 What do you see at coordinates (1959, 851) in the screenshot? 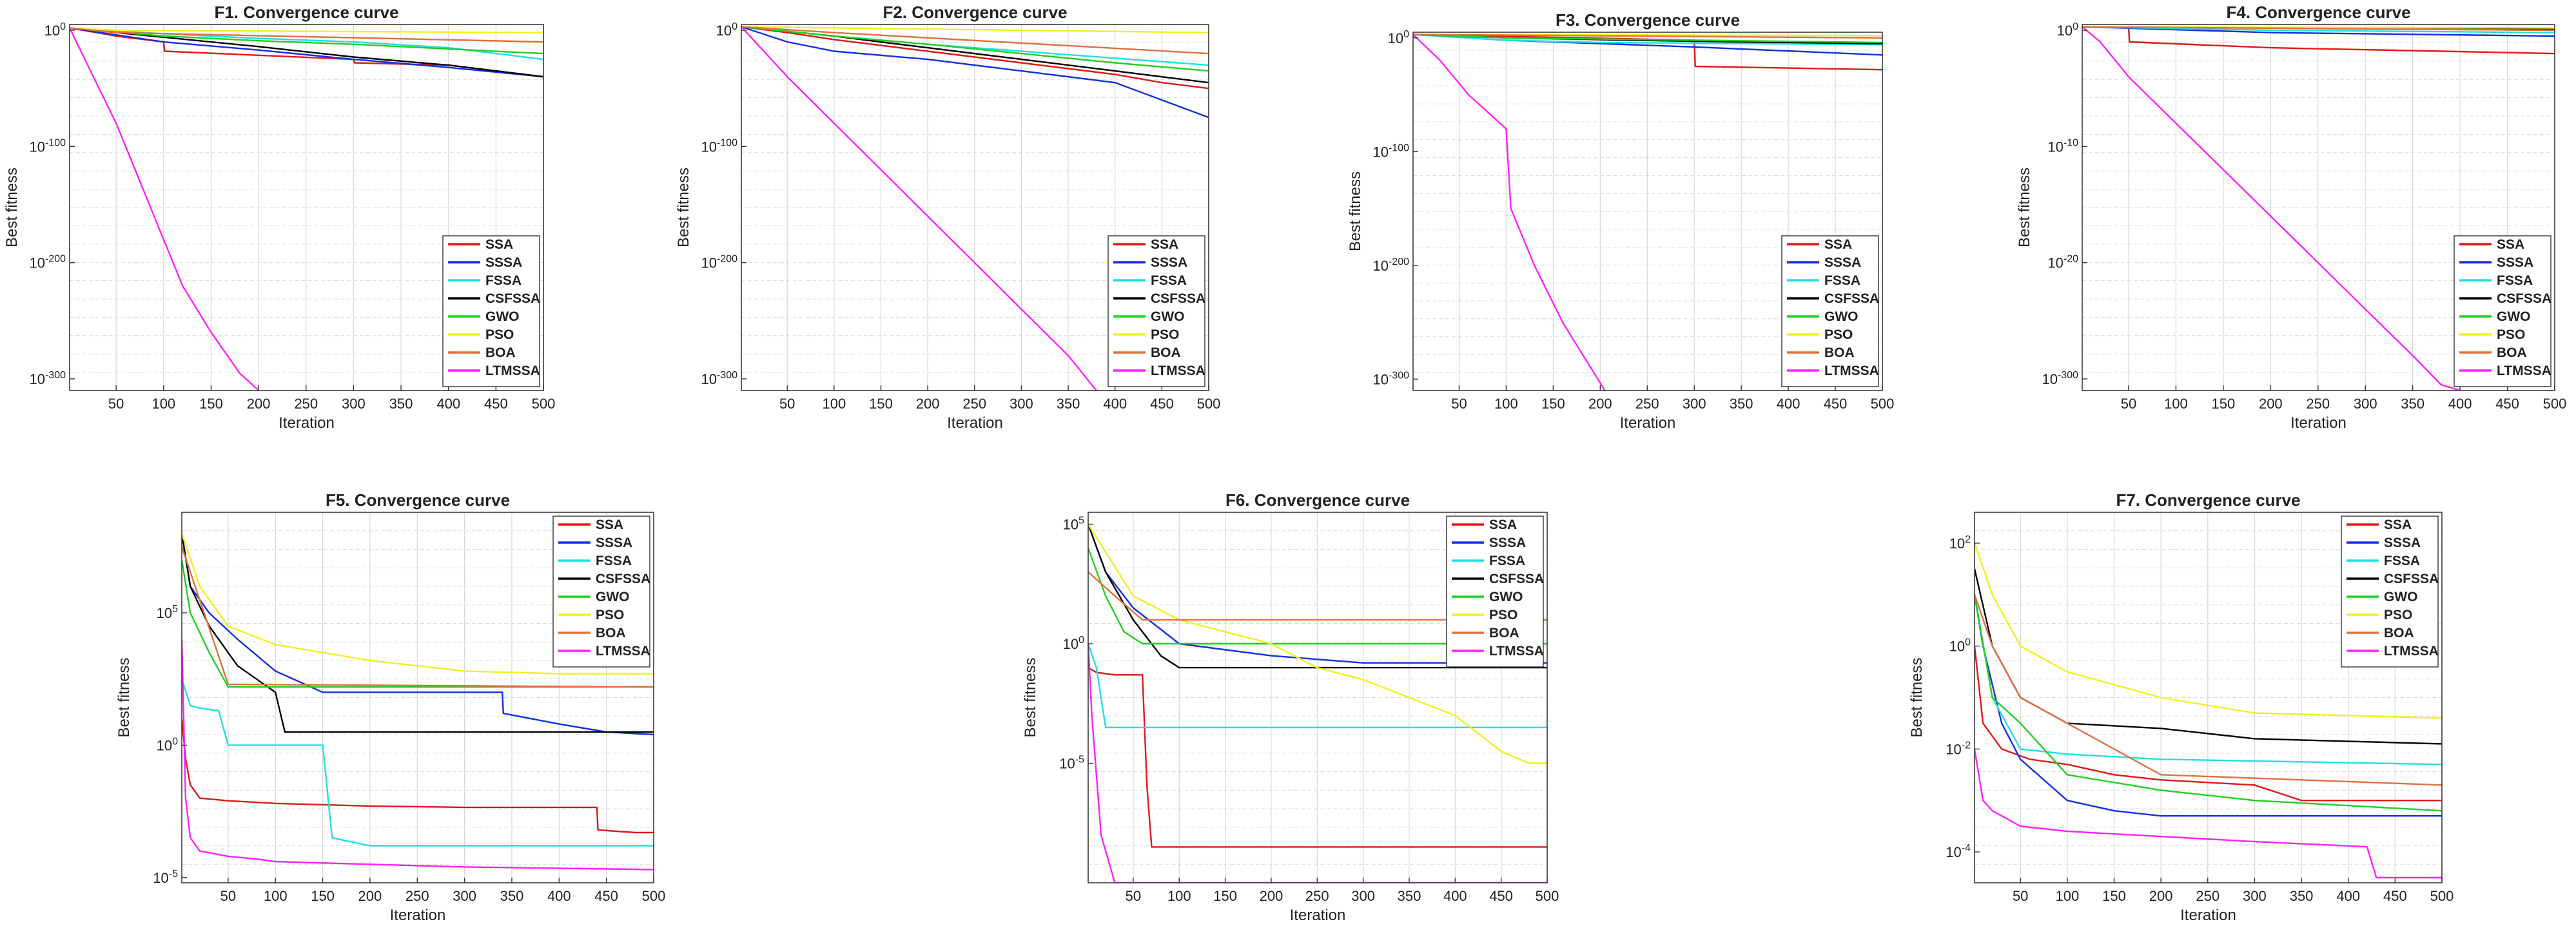
I see `y-tick-label: 10⁻⁴` at bounding box center [1959, 851].